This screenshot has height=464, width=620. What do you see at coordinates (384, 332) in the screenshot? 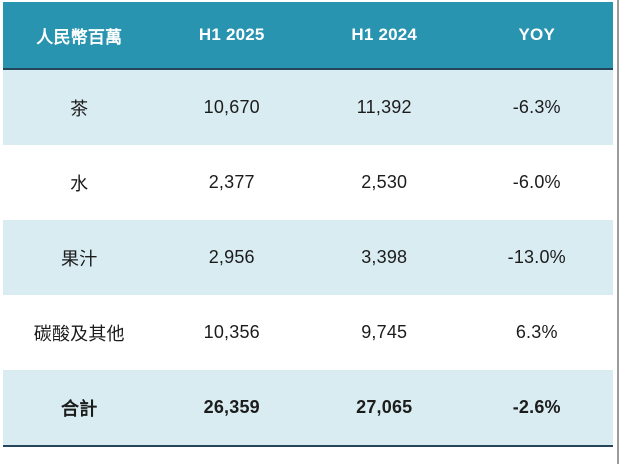
I see `value-h1-2024: 9,745` at bounding box center [384, 332].